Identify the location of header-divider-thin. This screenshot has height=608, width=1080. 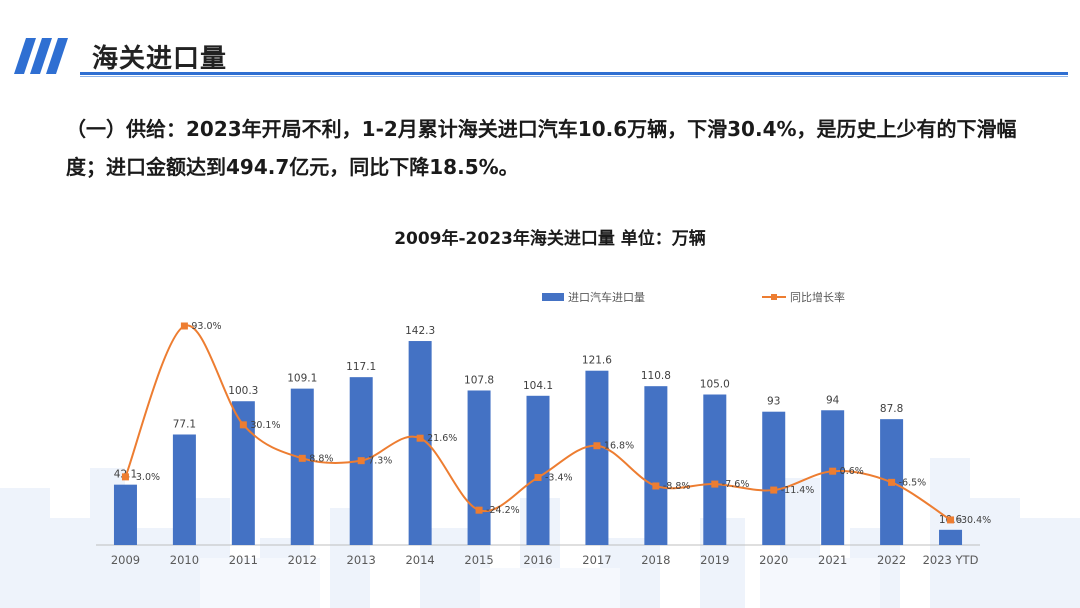
(574, 76).